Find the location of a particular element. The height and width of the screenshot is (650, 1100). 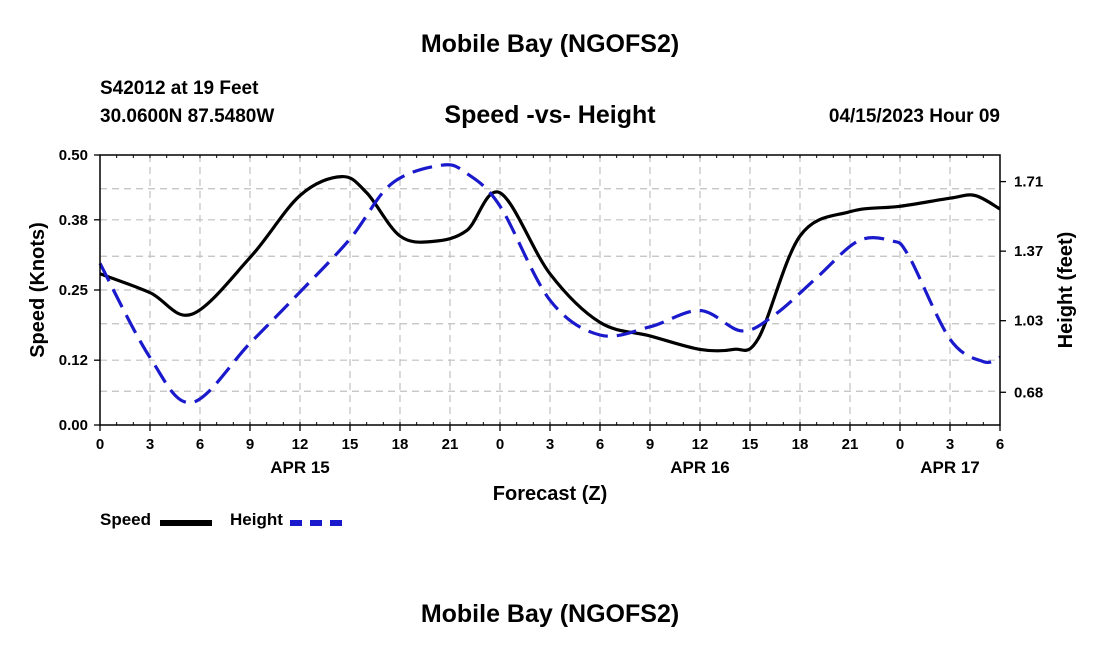

station-coordinates: 30.0600N 87.5480W is located at coordinates (187, 116).